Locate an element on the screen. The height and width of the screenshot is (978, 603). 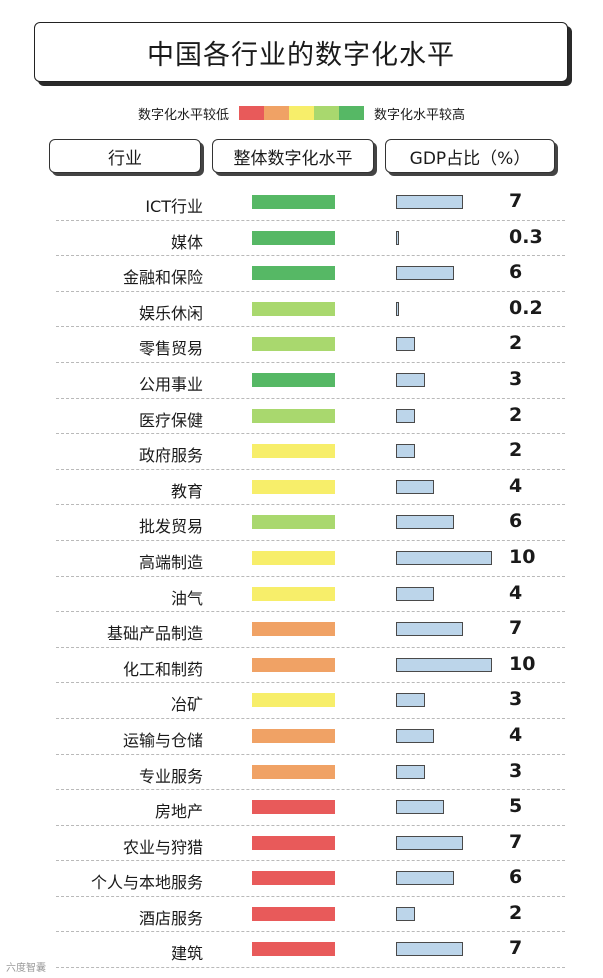
header-industry-label: 行业 is located at coordinates (125, 158).